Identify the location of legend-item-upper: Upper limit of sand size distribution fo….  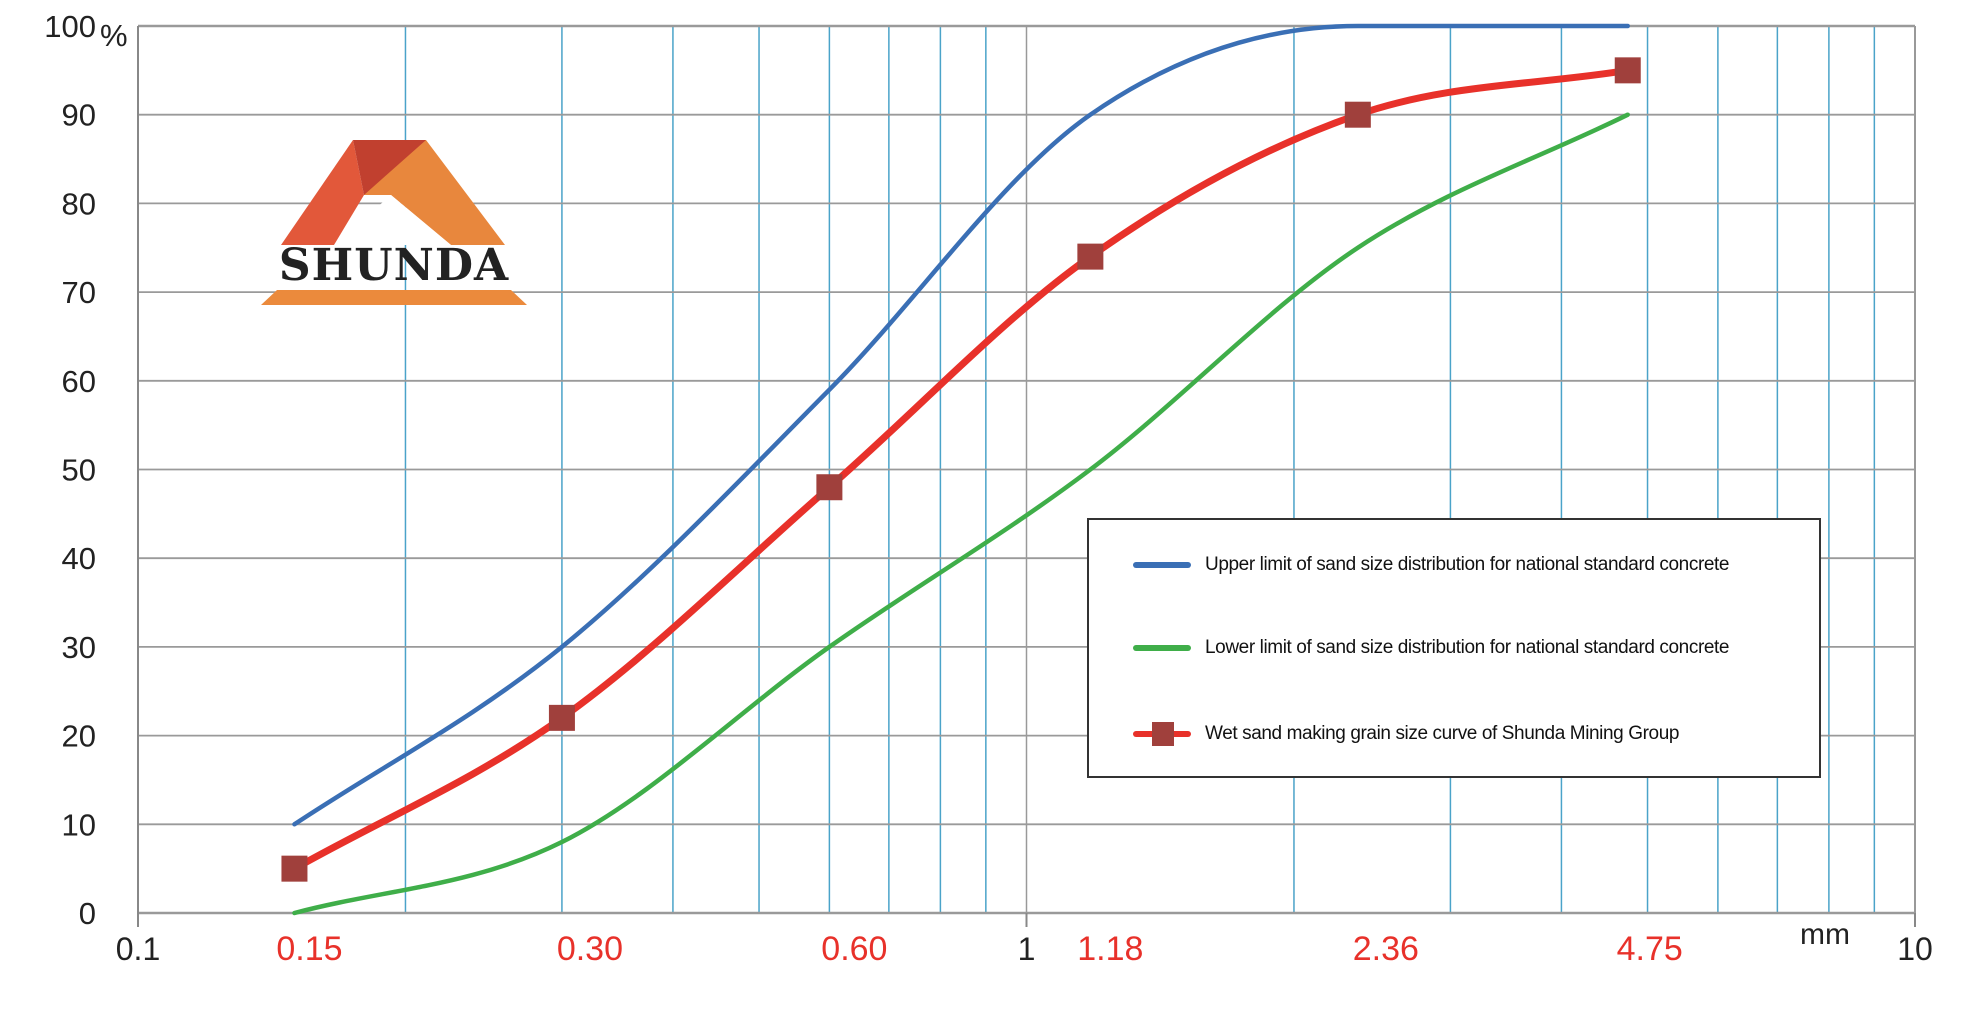
(1431, 565).